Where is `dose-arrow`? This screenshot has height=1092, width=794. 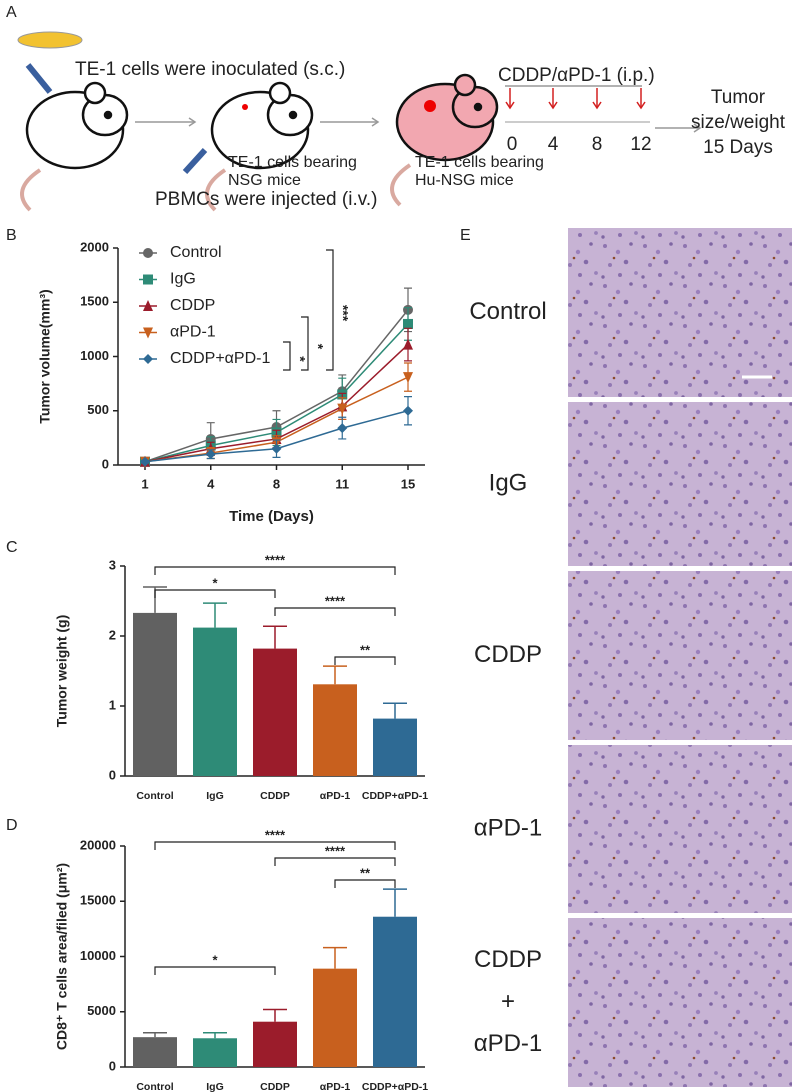 dose-arrow is located at coordinates (575, 99).